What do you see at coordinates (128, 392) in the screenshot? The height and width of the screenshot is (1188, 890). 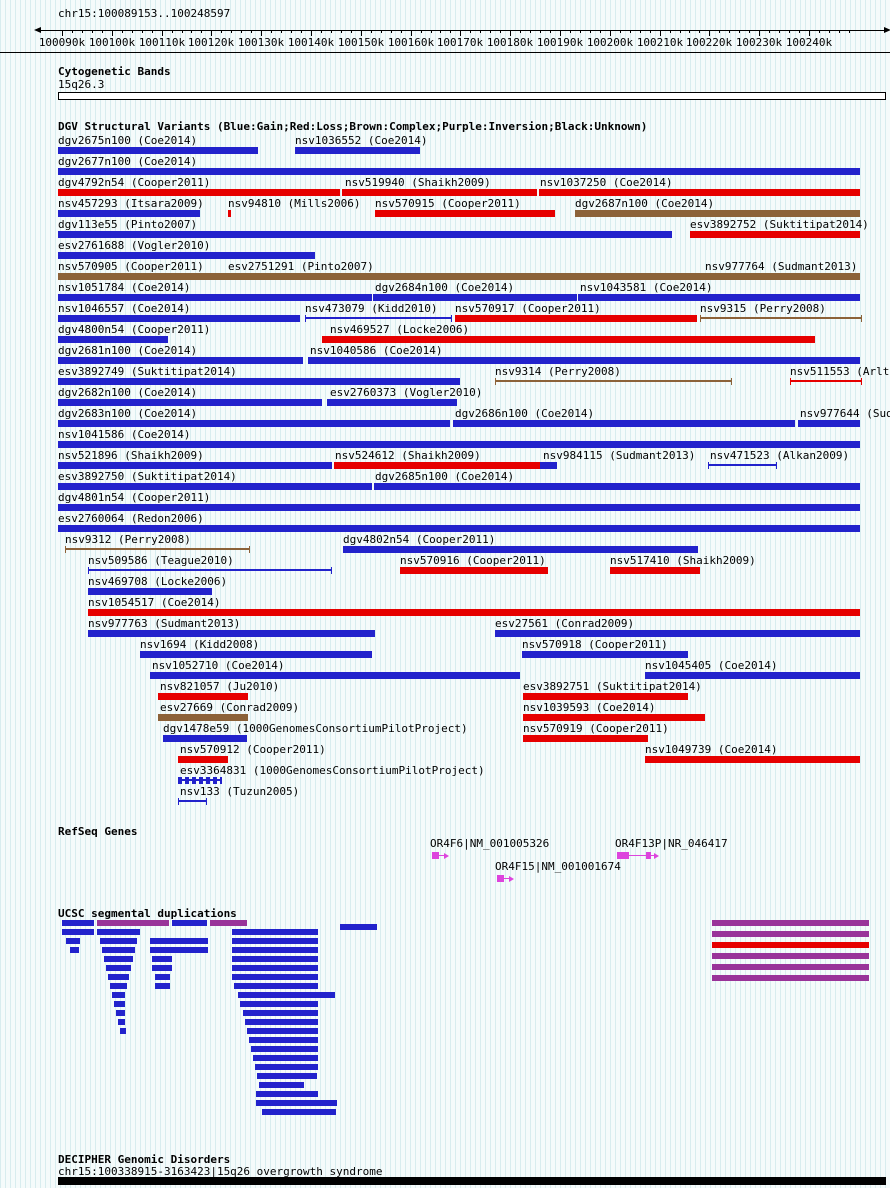 I see `variant-label: dgv2682n100 (Coe2014)` at bounding box center [128, 392].